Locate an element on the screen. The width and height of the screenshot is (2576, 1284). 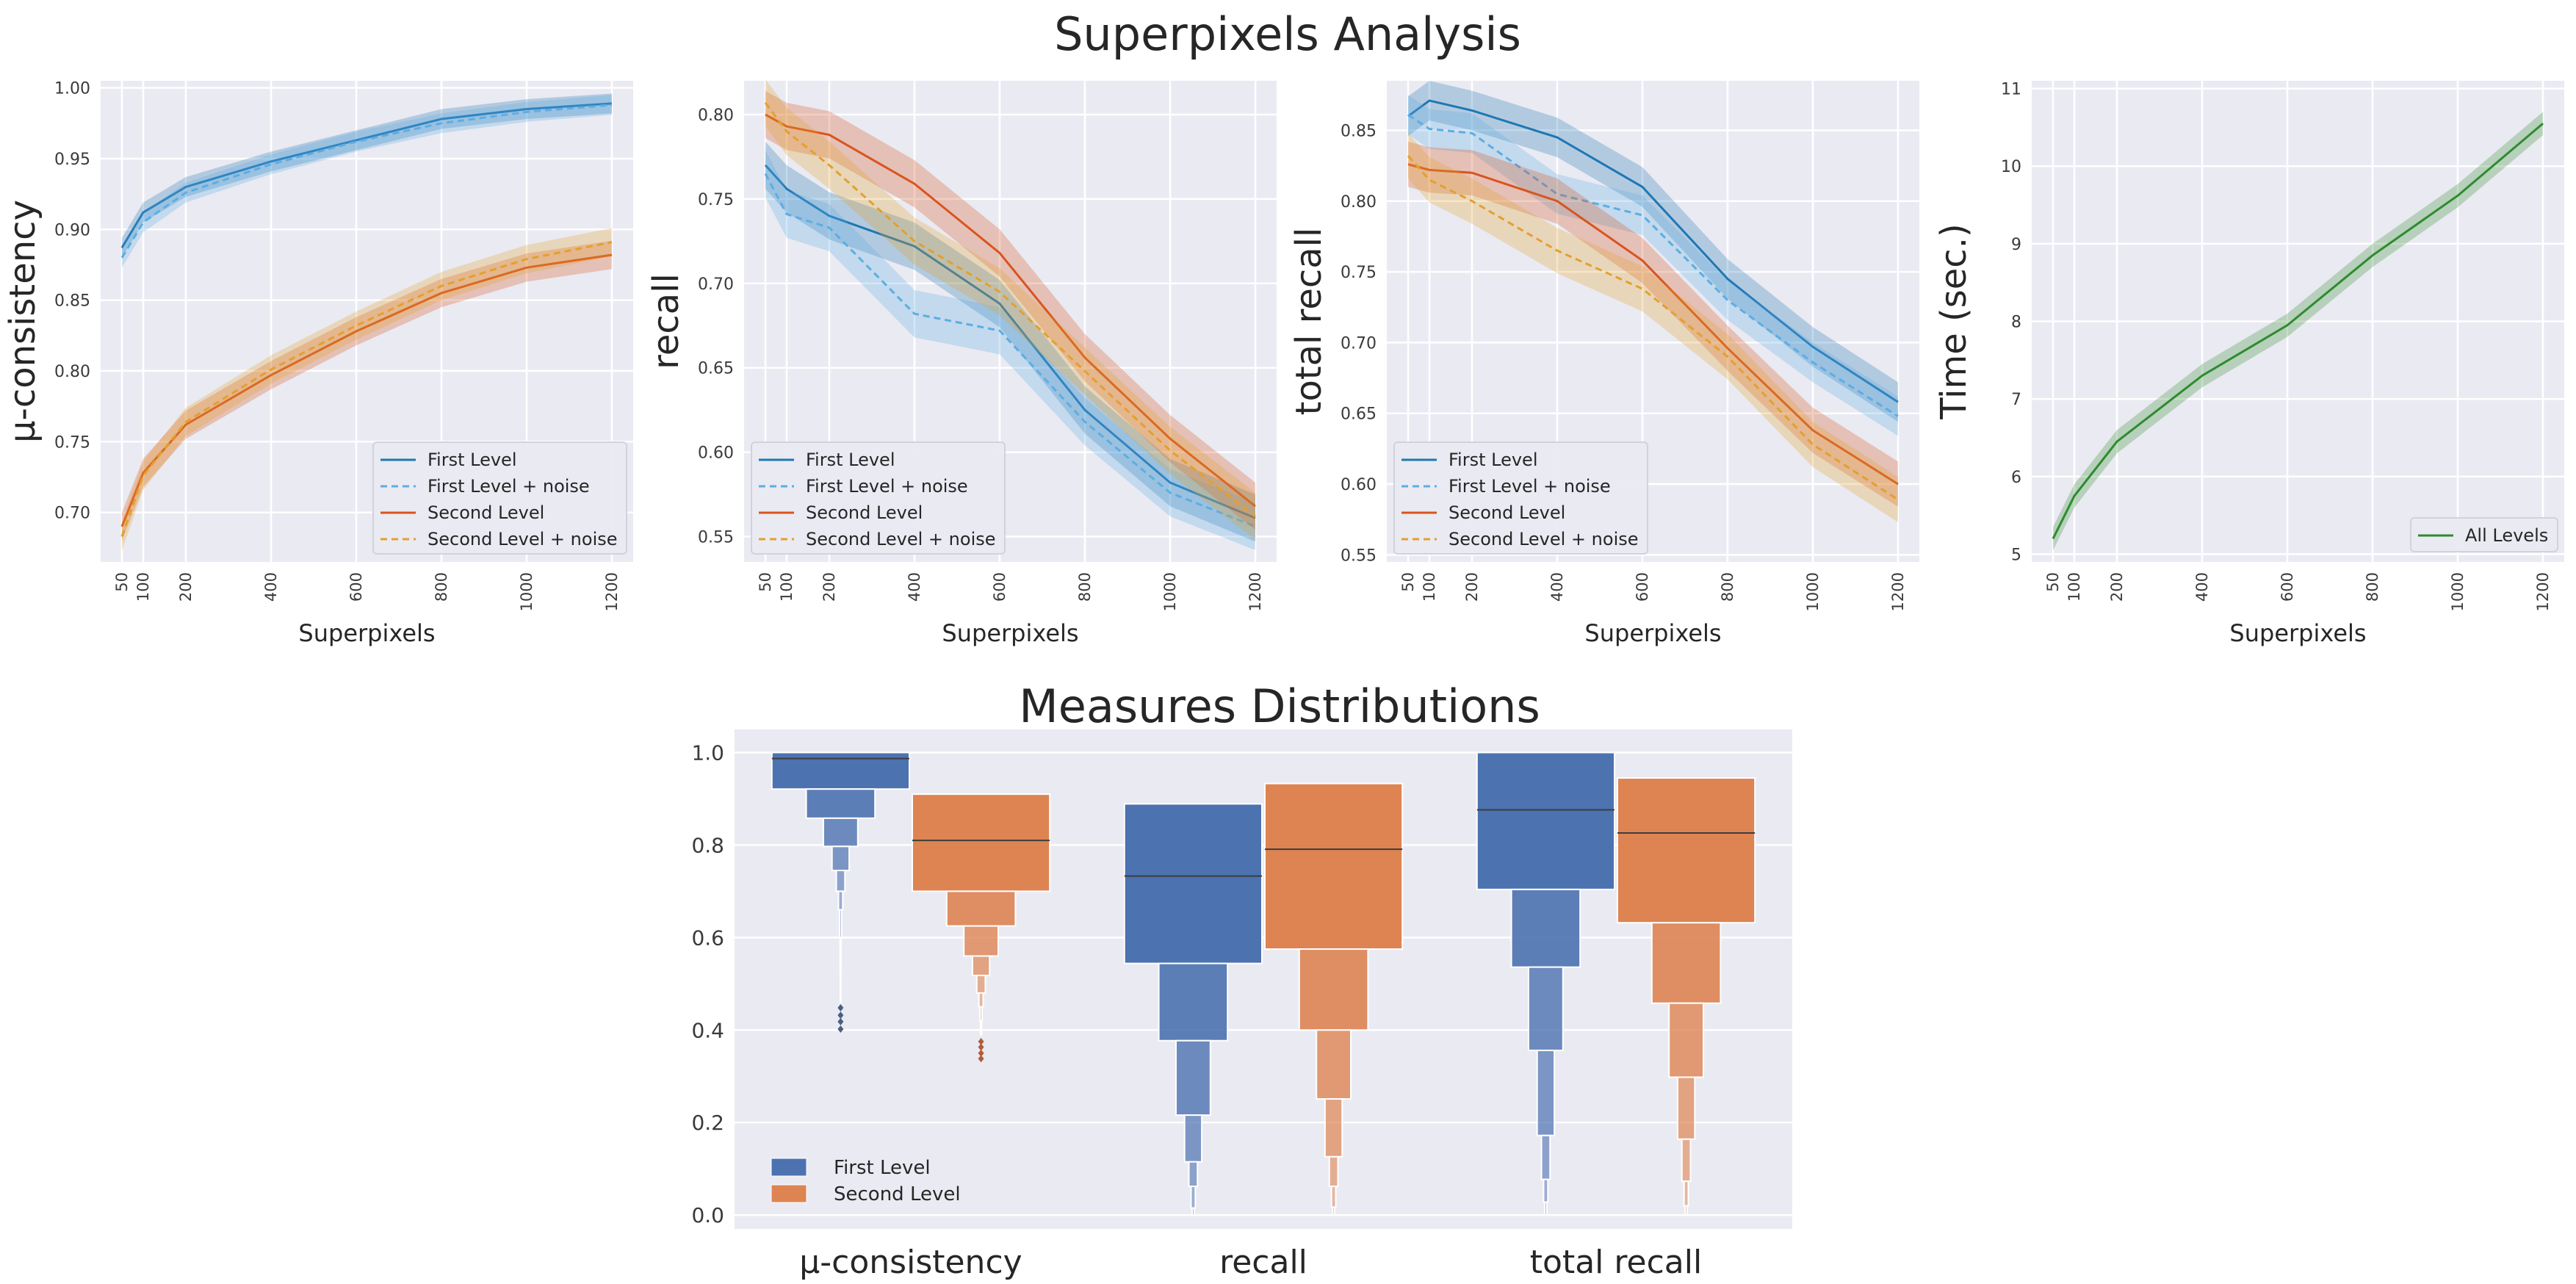
superpixels-analysis-title: Superpixels Analysis is located at coordinates (1287, 34).